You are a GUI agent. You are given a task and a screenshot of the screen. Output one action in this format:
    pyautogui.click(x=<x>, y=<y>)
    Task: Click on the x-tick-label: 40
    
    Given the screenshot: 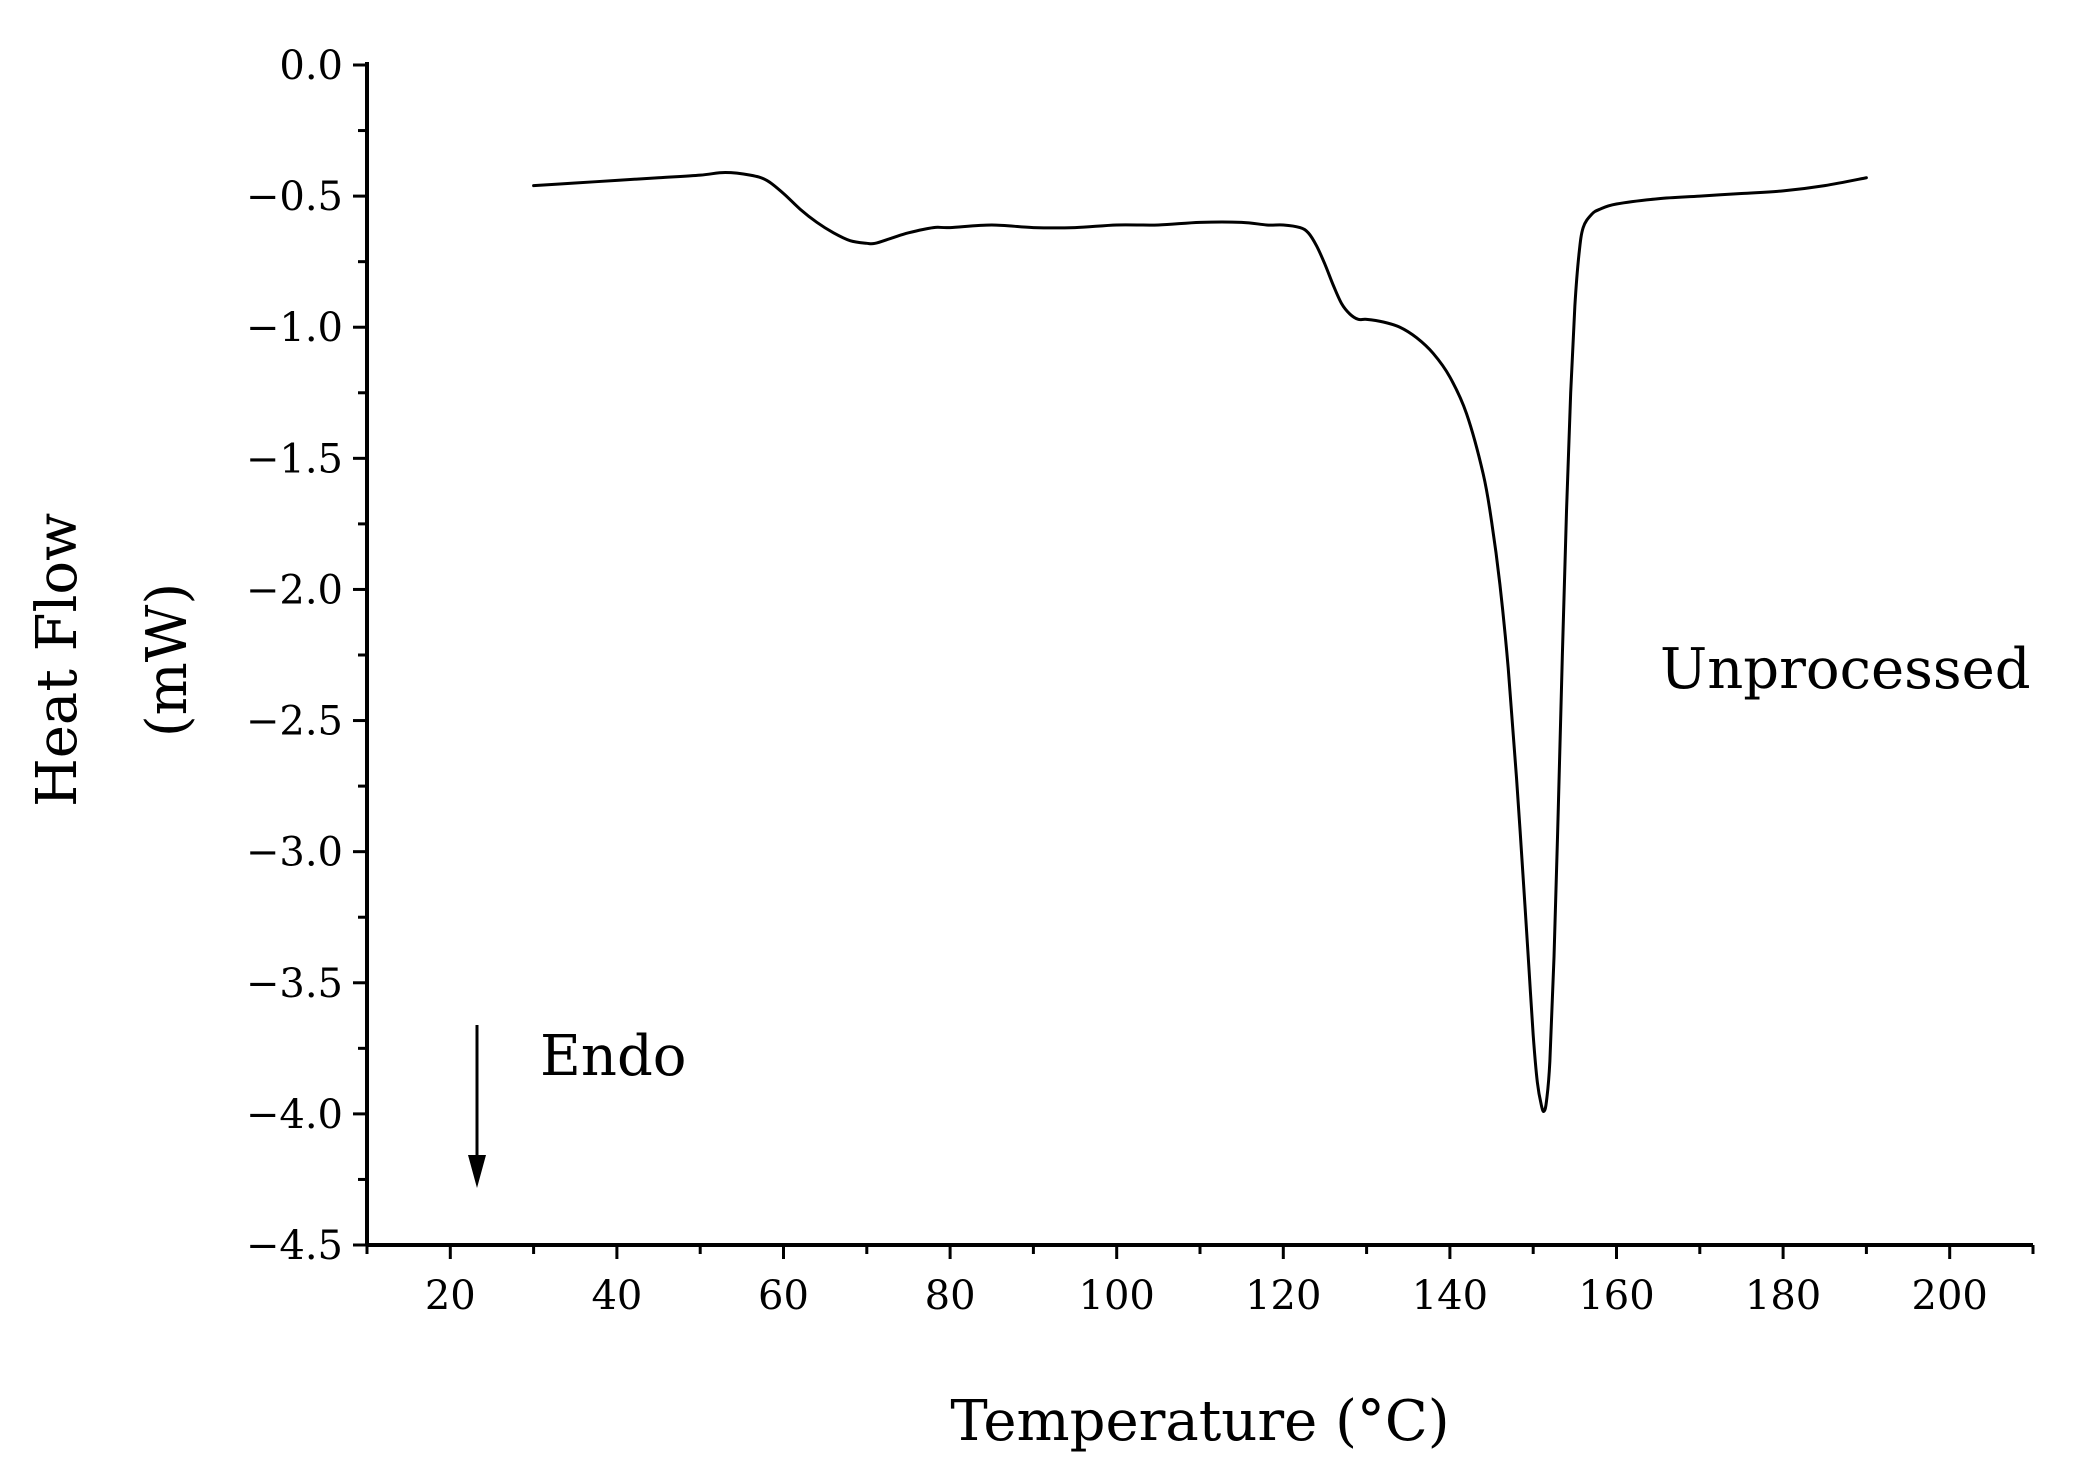 What is the action you would take?
    pyautogui.click(x=616, y=1296)
    